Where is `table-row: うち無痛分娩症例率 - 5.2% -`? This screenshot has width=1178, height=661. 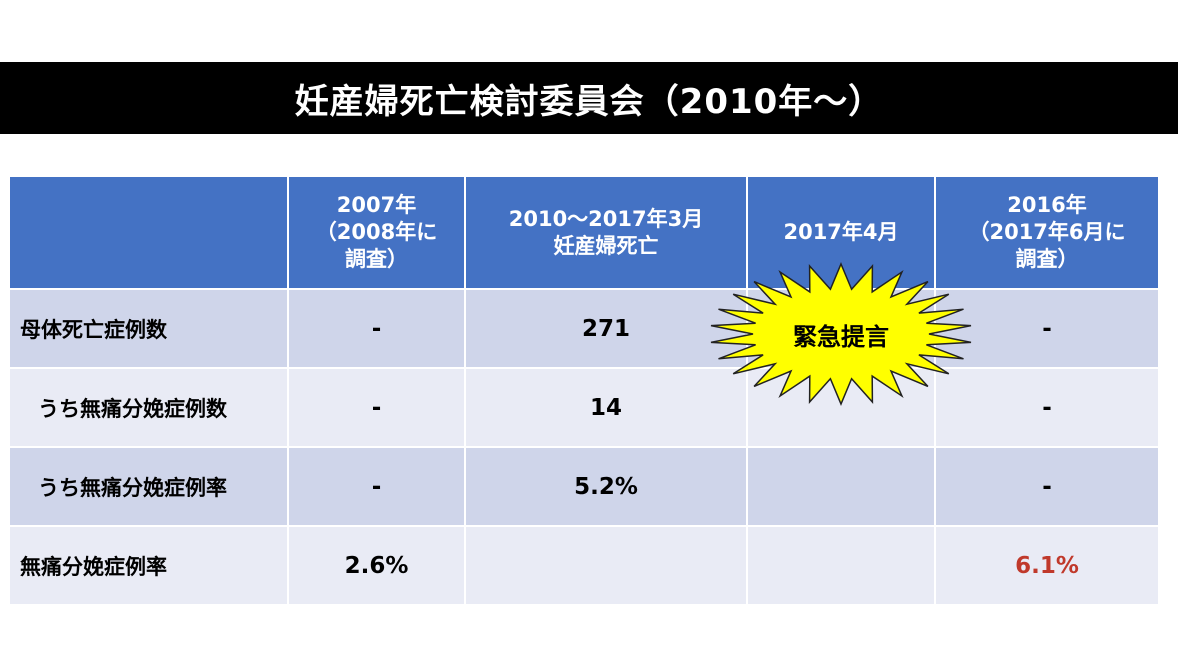 table-row: うち無痛分娩症例率 - 5.2% - is located at coordinates (584, 486).